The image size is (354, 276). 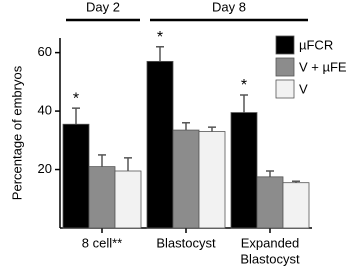 What do you see at coordinates (270, 242) in the screenshot?
I see `x-tick-label: Expanded` at bounding box center [270, 242].